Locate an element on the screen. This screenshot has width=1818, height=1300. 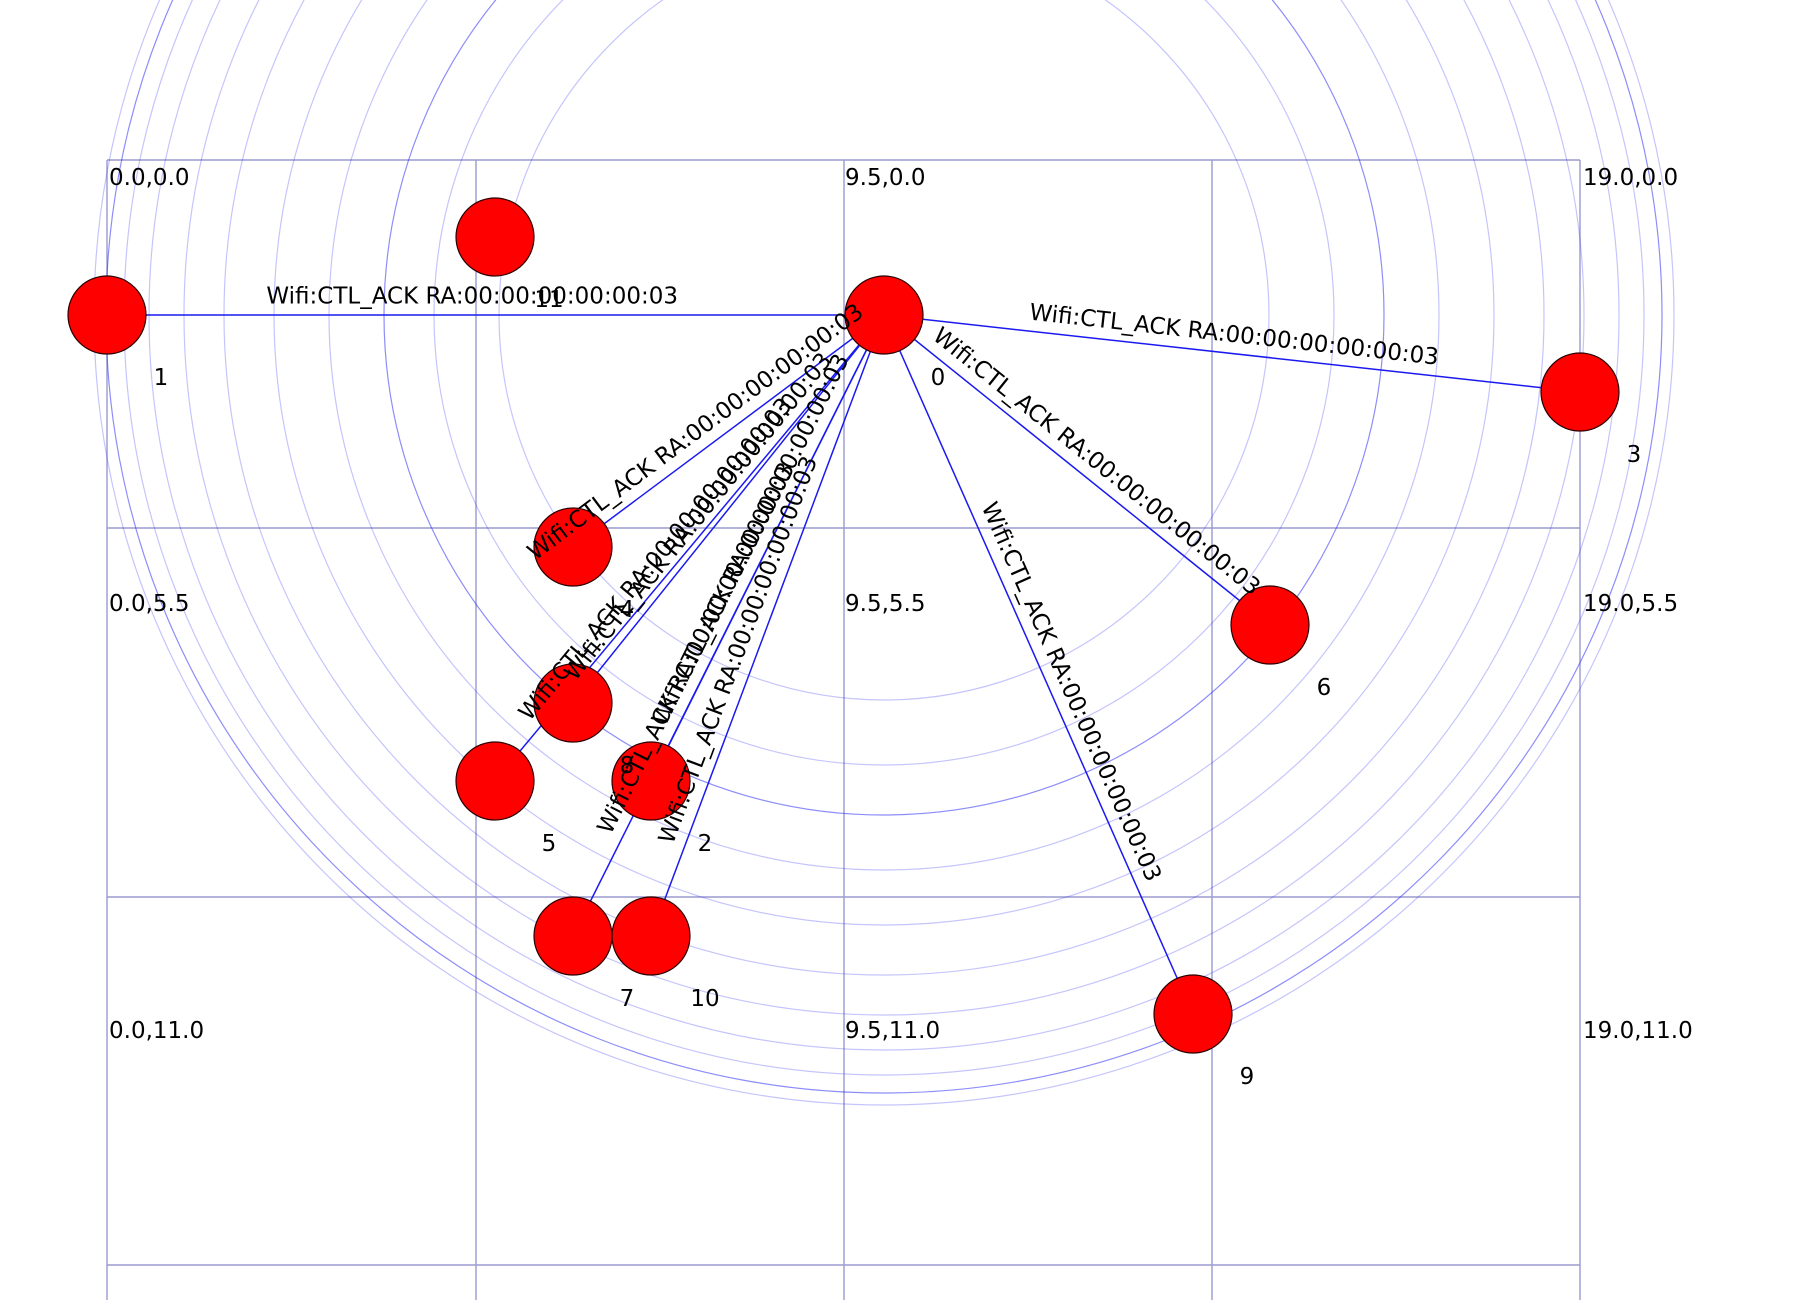
node-2: 2 is located at coordinates (662, 799).